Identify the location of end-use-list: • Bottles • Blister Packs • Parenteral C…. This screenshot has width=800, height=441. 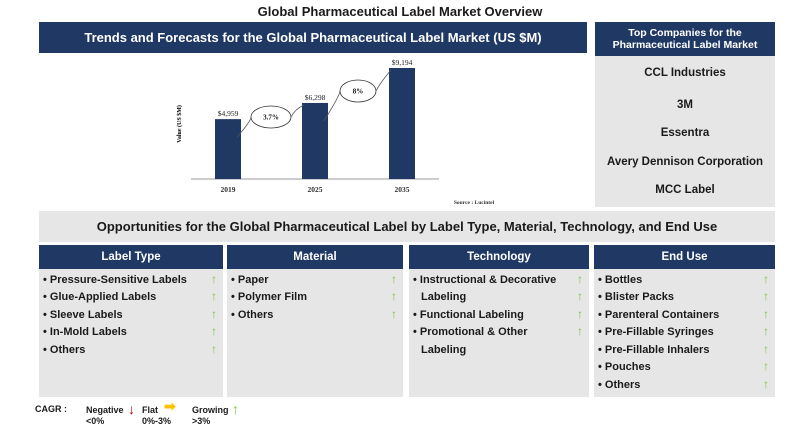
(684, 333).